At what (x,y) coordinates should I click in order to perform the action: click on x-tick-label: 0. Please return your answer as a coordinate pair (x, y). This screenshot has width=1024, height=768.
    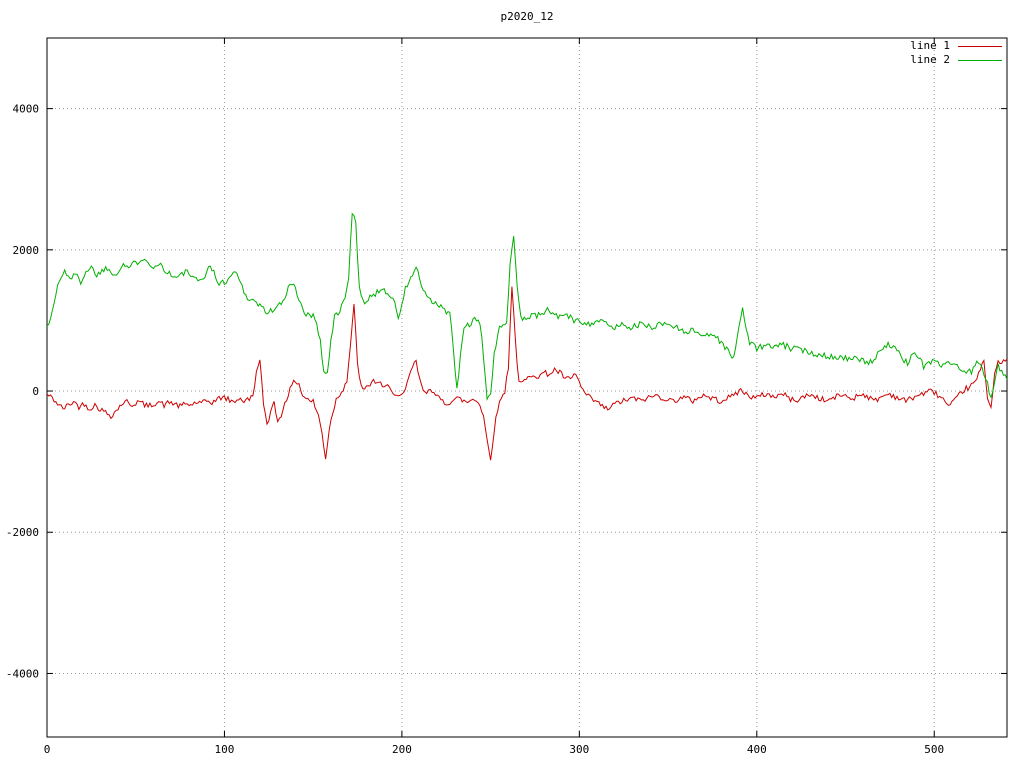
    Looking at the image, I should click on (47, 749).